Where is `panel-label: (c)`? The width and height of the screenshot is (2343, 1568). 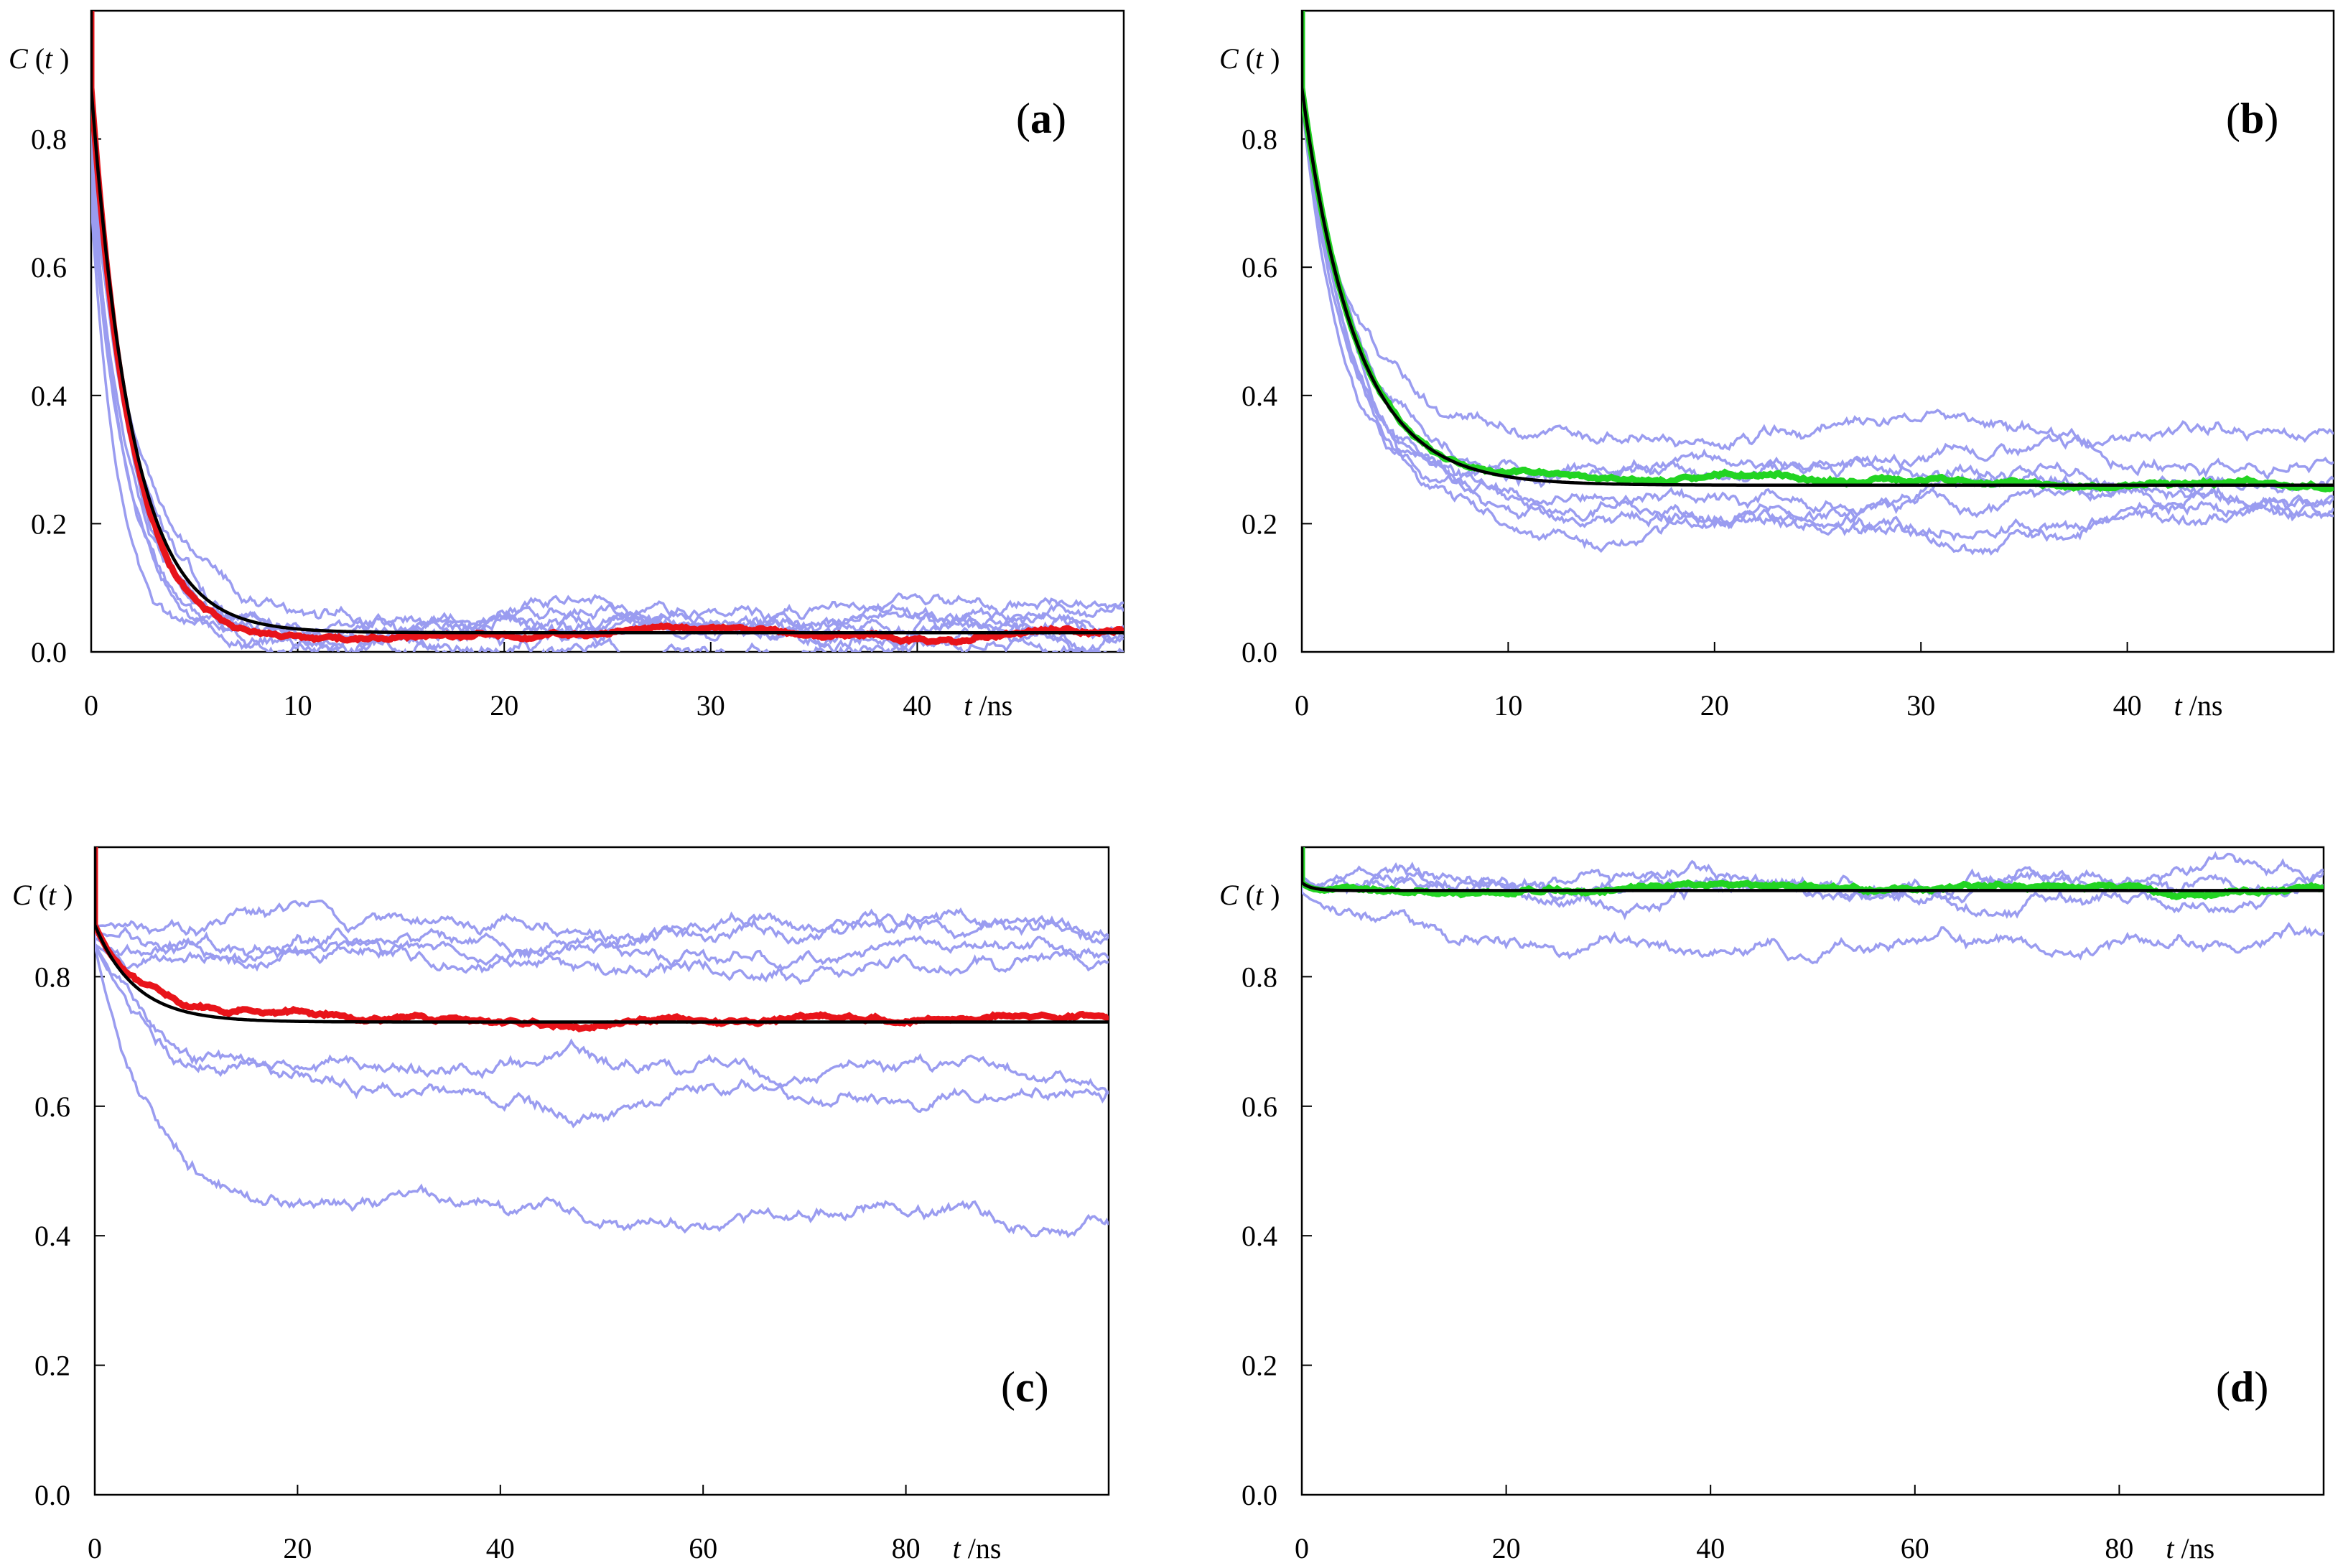
panel-label: (c) is located at coordinates (1025, 1387).